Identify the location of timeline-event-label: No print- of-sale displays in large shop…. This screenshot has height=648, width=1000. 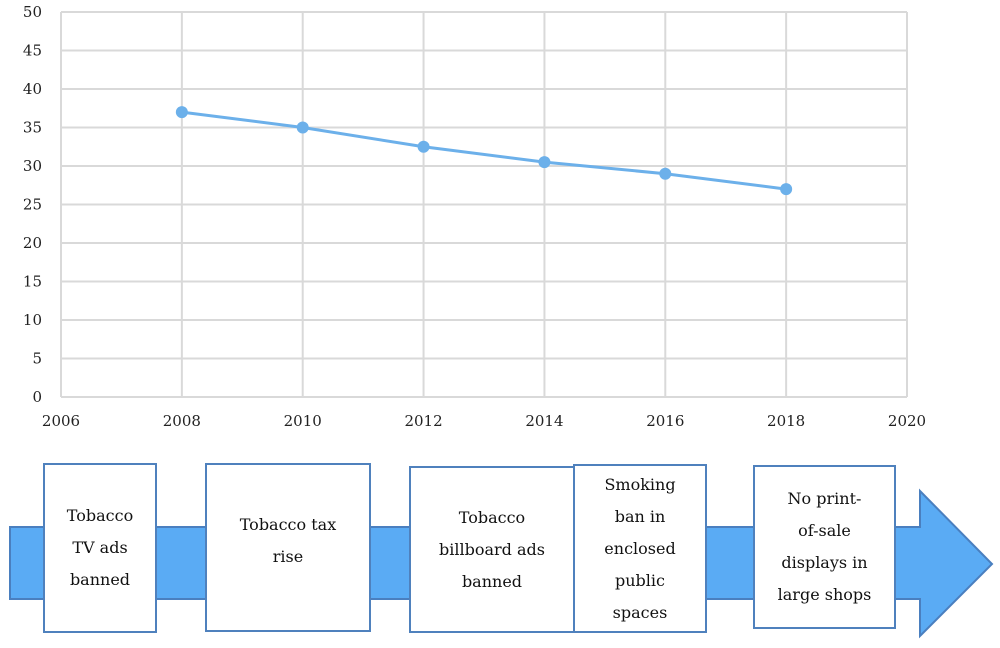
(824, 546).